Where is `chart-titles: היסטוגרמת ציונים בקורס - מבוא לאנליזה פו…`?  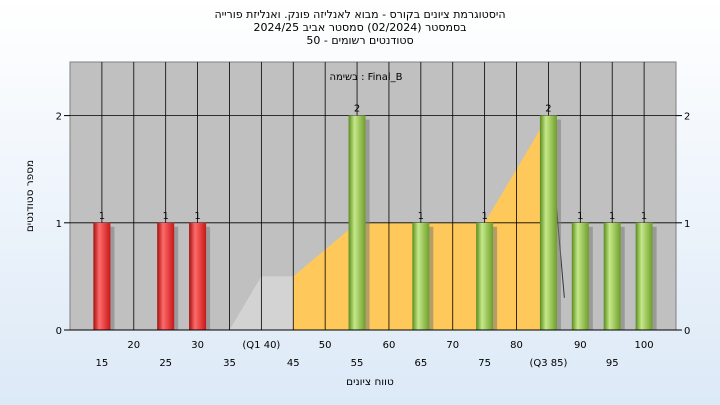 chart-titles: היסטוגרמת ציונים בקורס - מבוא לאנליזה פו… is located at coordinates (360, 27).